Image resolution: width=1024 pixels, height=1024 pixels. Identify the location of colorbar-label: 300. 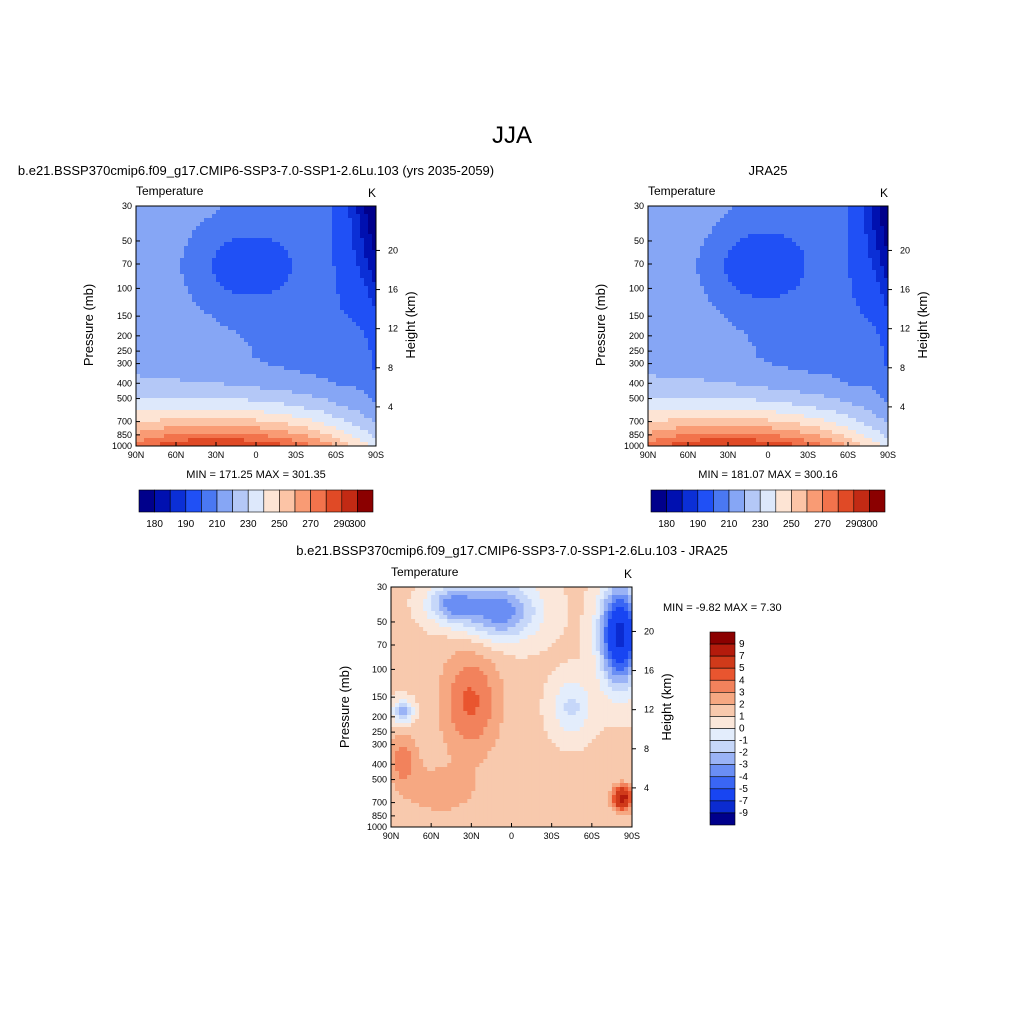
(357, 524).